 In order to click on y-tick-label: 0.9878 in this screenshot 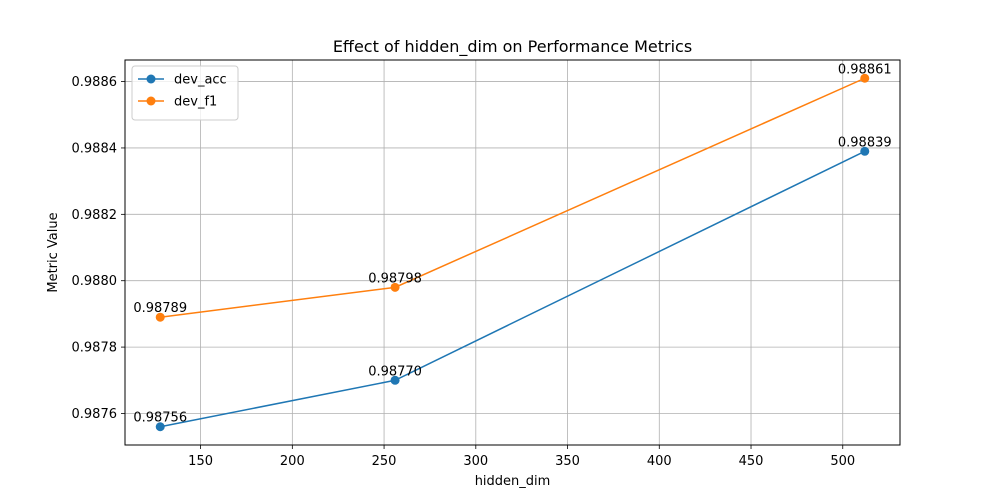, I will do `click(95, 348)`.